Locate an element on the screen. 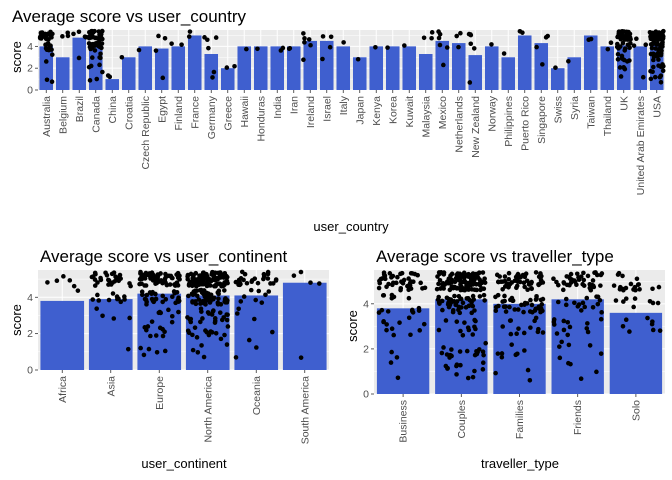  x-tick-label: Asia is located at coordinates (111, 386).